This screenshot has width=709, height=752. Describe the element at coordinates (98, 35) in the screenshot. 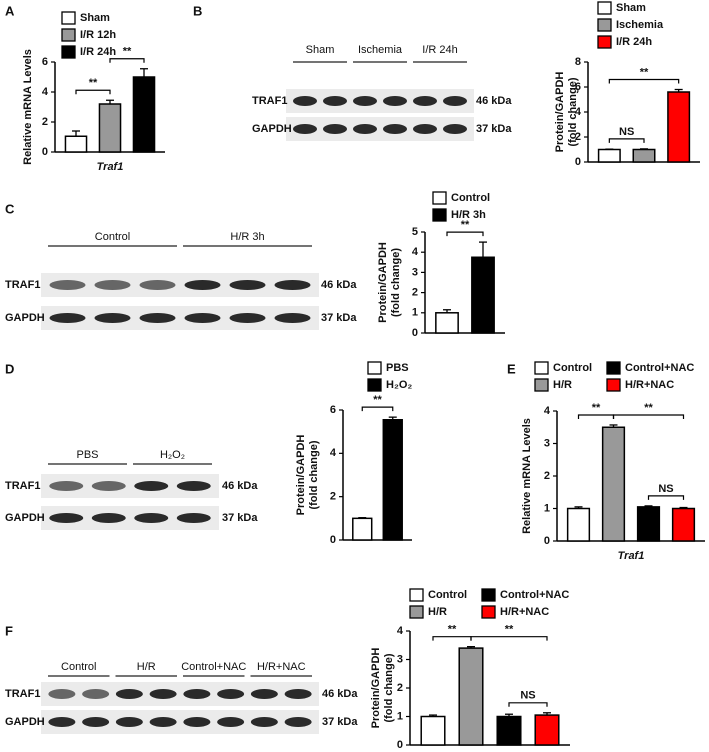

I see `legend-label: I/R 12h` at that location.